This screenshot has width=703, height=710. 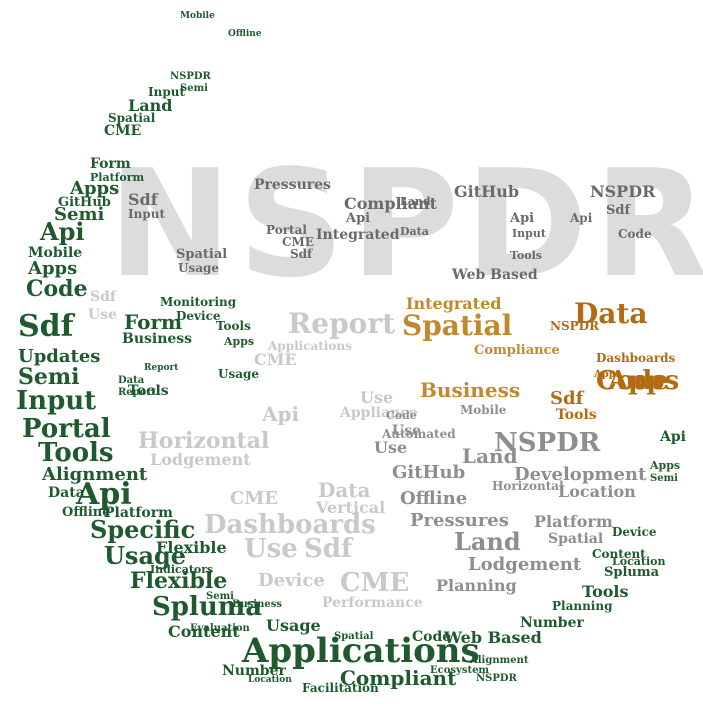 I want to click on word-updates-1: Updates, so click(x=59, y=356).